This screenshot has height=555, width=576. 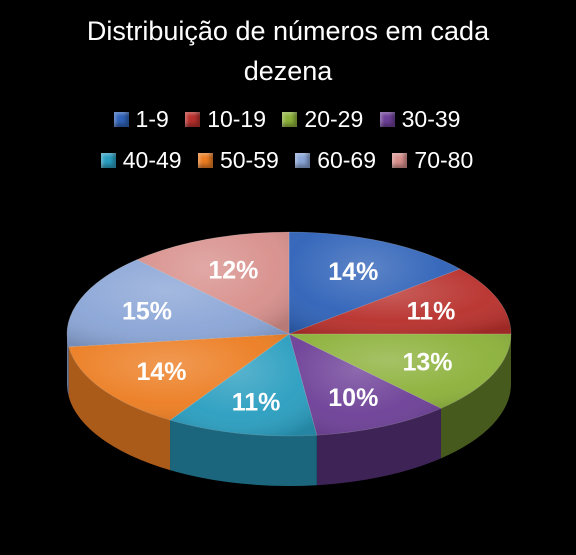 What do you see at coordinates (347, 160) in the screenshot?
I see `legend-label: 60-69` at bounding box center [347, 160].